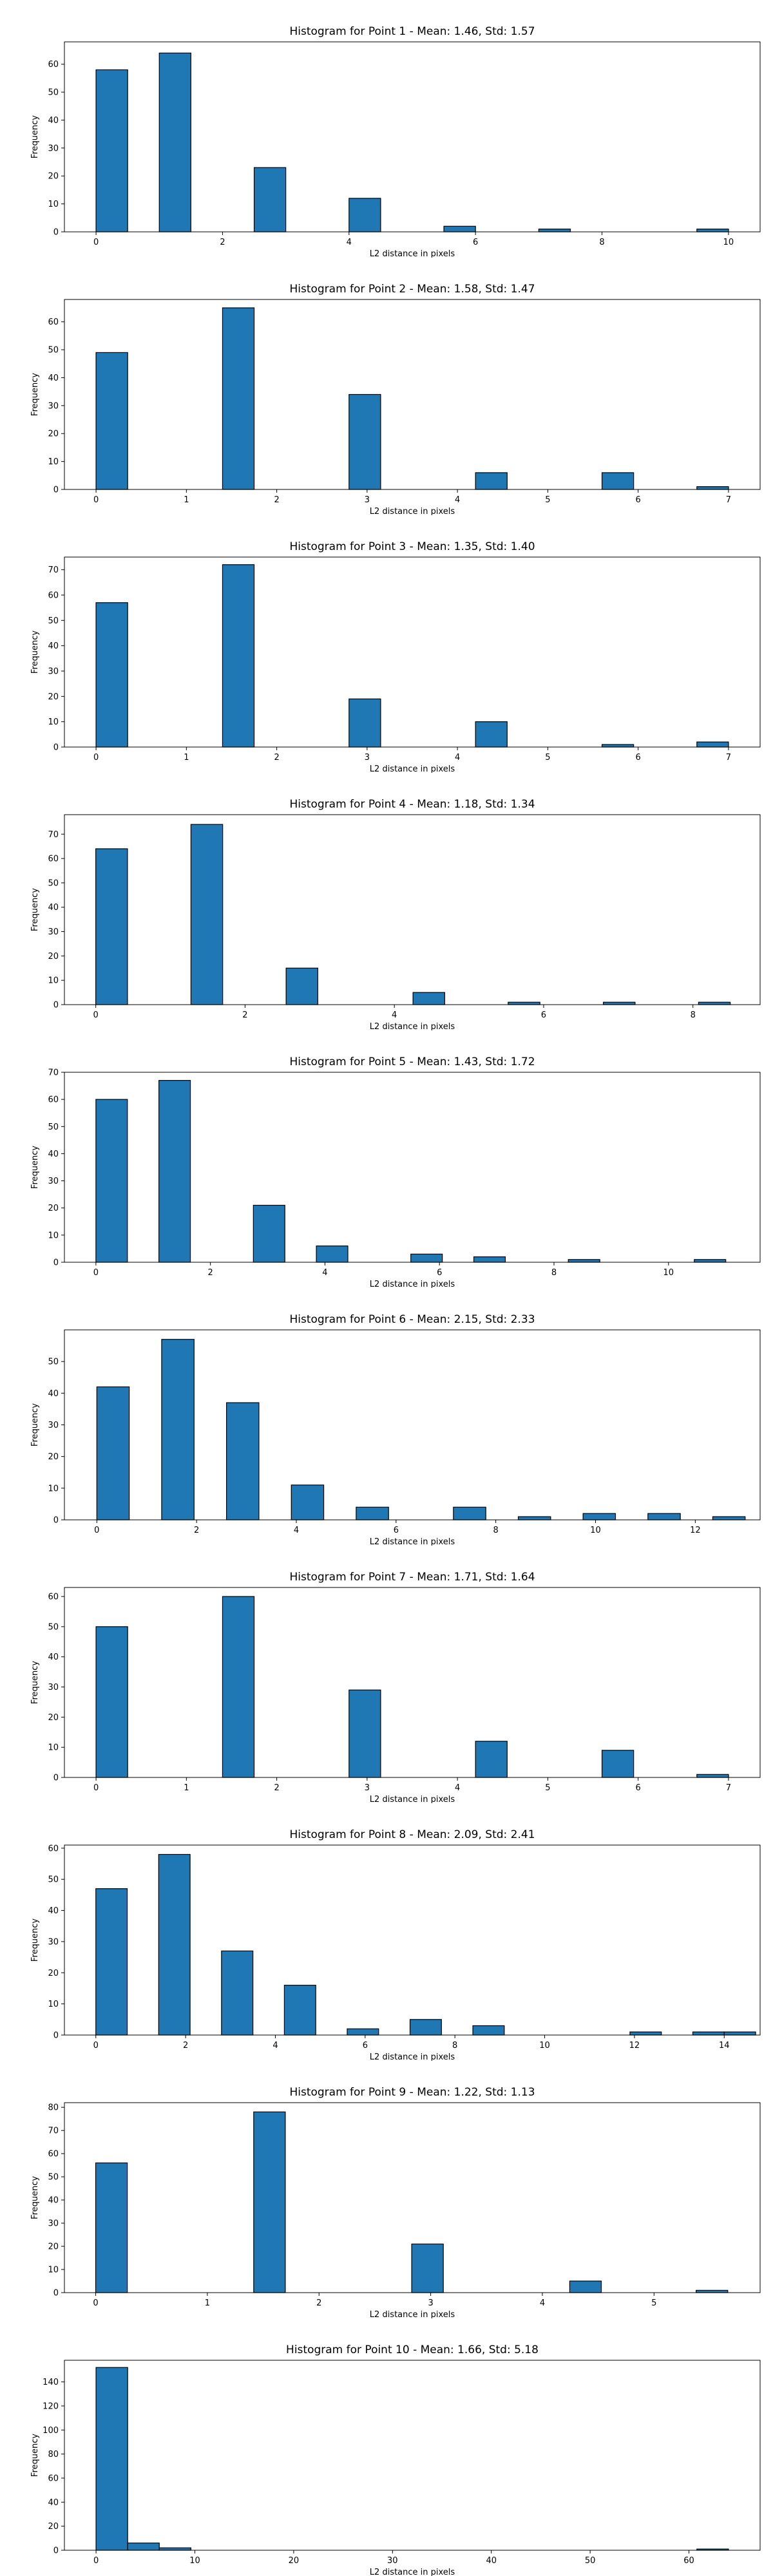 Image resolution: width=773 pixels, height=2576 pixels. I want to click on x-tick-label: 40, so click(491, 2561).